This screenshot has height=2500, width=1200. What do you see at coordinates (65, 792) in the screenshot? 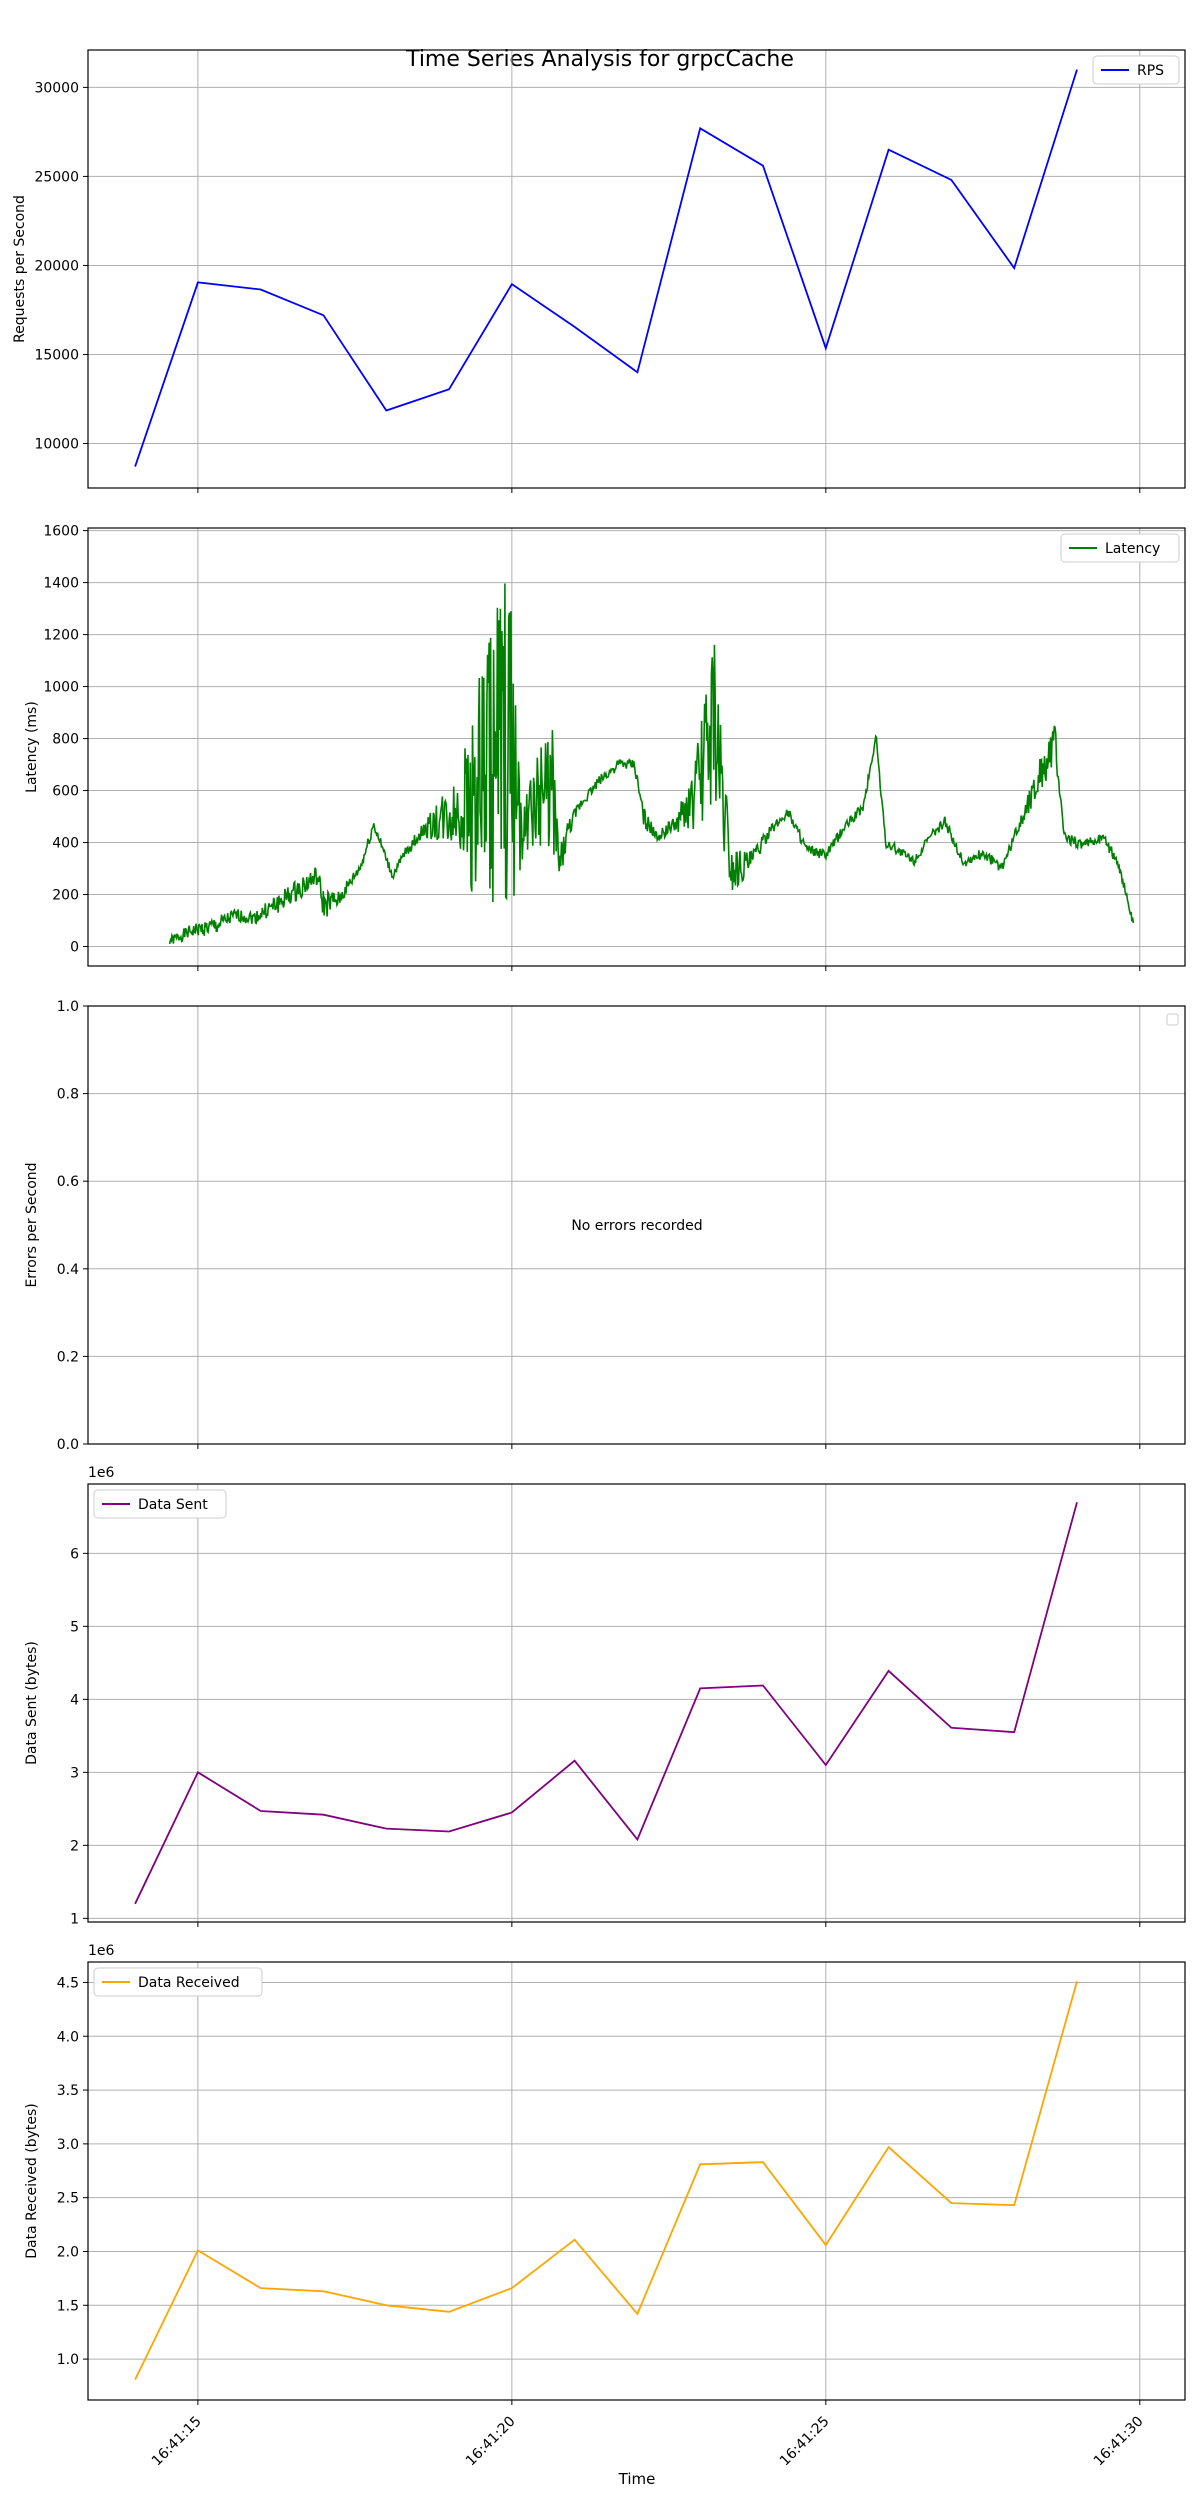
I see `y-tick-label: 600` at bounding box center [65, 792].